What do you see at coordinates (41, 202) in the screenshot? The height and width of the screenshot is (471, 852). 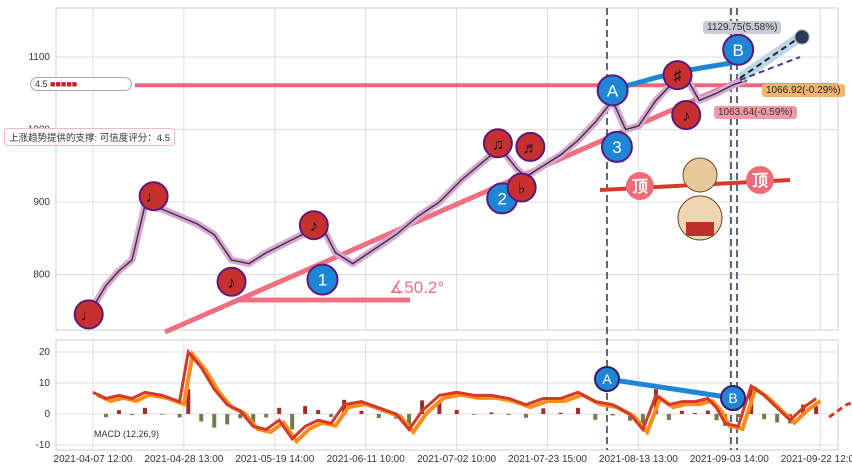 I see `y-tick-label: 900` at bounding box center [41, 202].